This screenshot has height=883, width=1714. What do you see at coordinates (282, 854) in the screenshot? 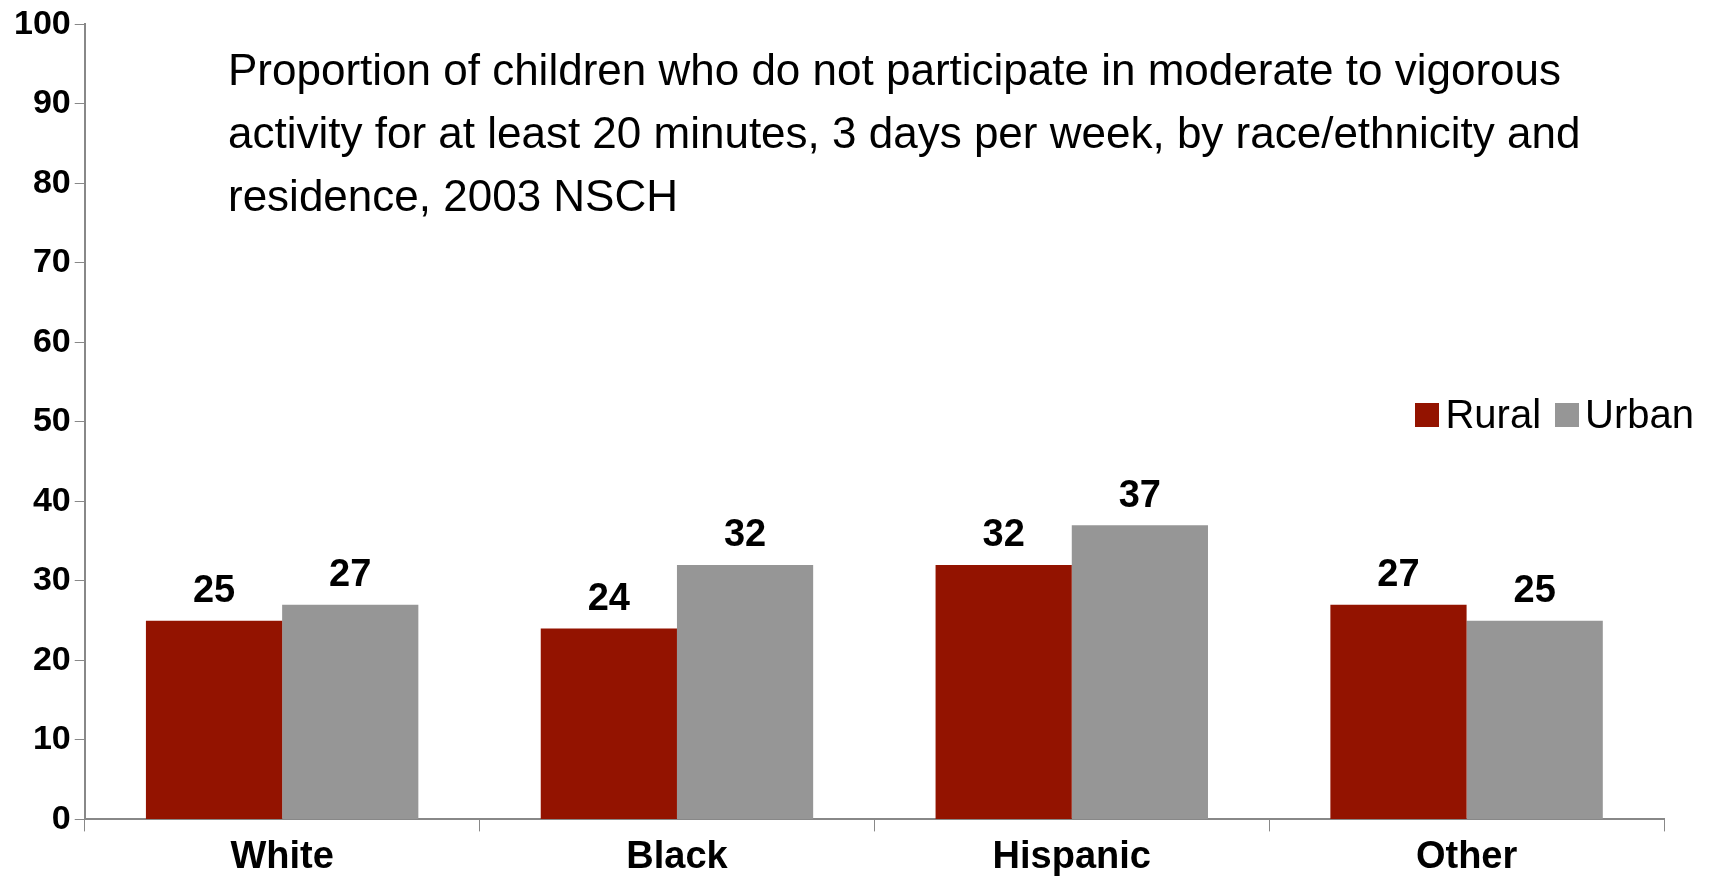
I see `x-tick-label: White` at bounding box center [282, 854].